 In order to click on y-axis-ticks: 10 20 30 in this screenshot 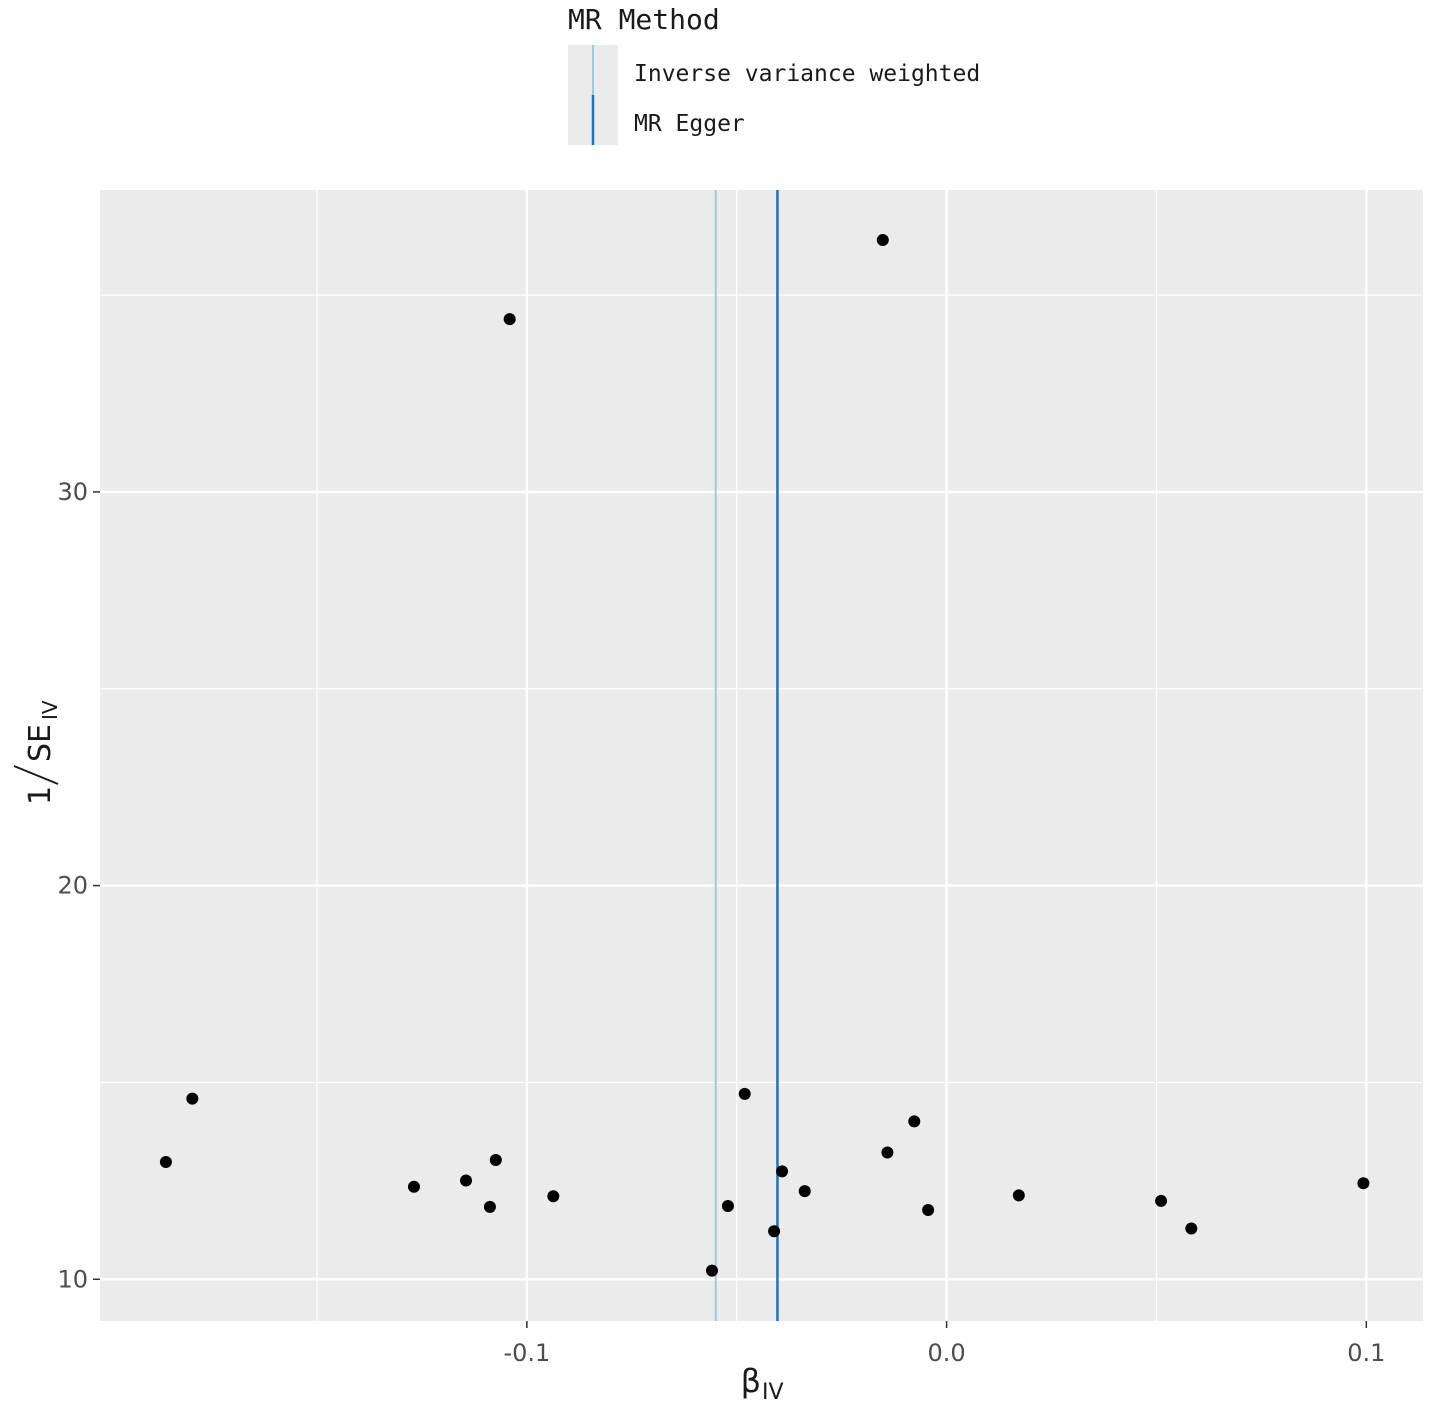, I will do `click(78, 885)`.